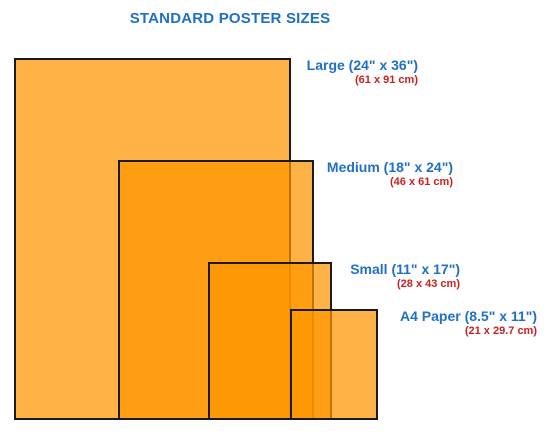 The width and height of the screenshot is (547, 440). I want to click on poster-a4-label: A4 Paper (8.5" x 11") (21 x 29.7 cm), so click(468, 323).